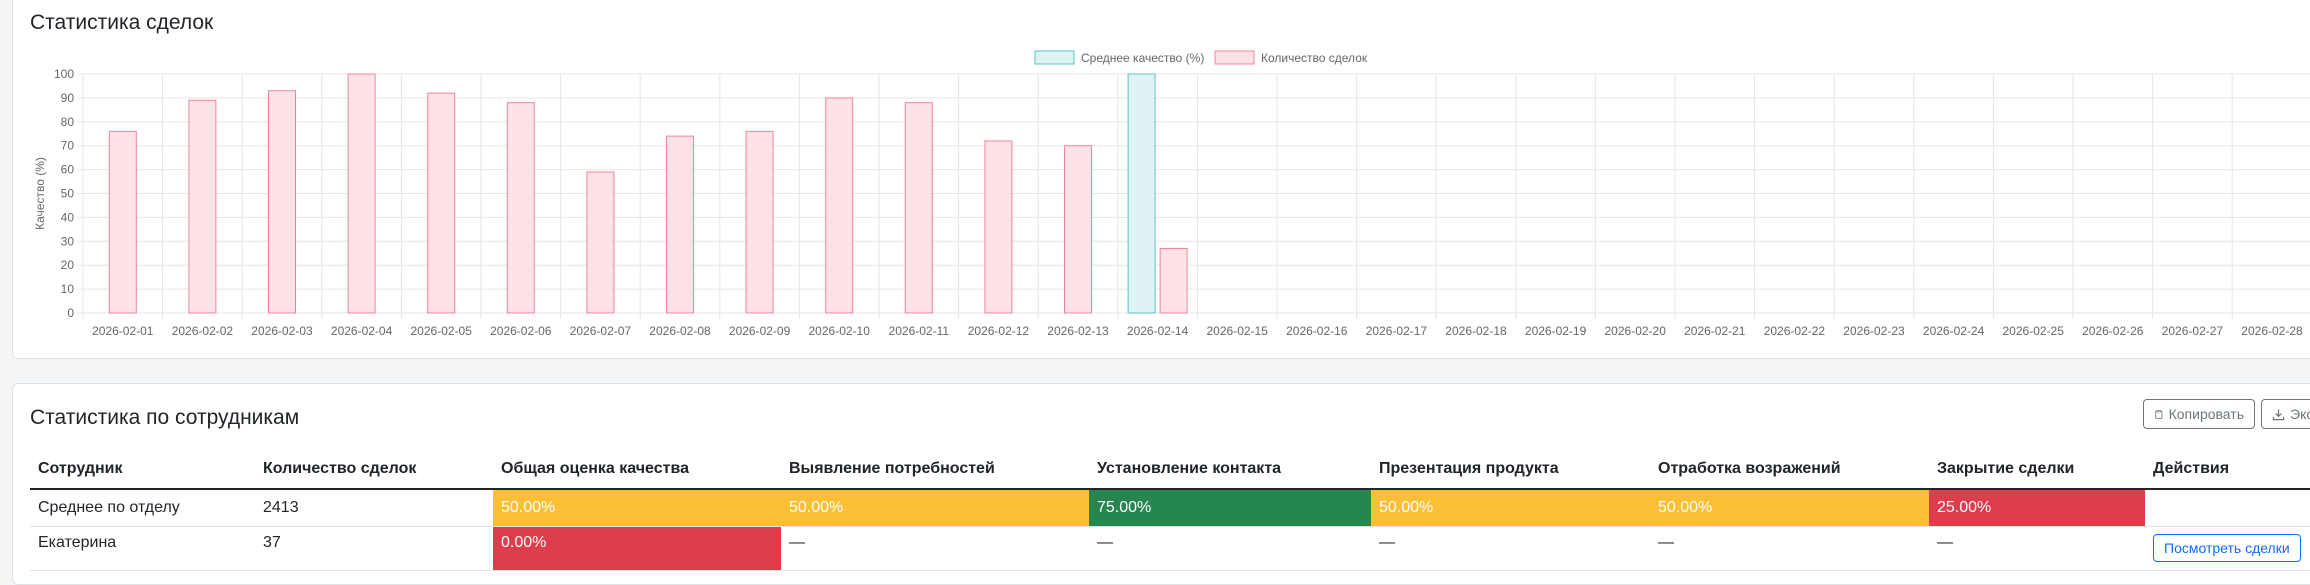 Image resolution: width=2310 pixels, height=585 pixels. Describe the element at coordinates (1795, 331) in the screenshot. I see `x-tick-label: 2026-02-22` at that location.